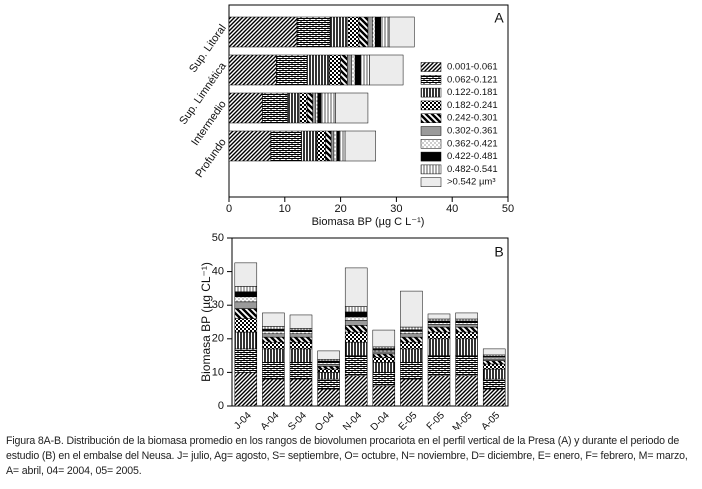  I want to click on y-tick-label: 20, so click(218, 339).